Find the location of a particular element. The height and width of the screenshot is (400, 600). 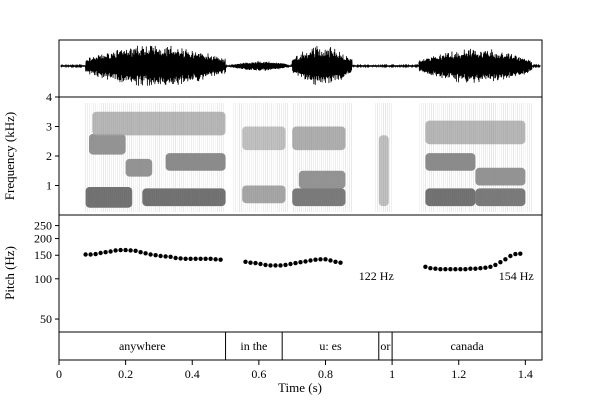

text-tier: anywhere in the u: es or canada is located at coordinates (300, 346).